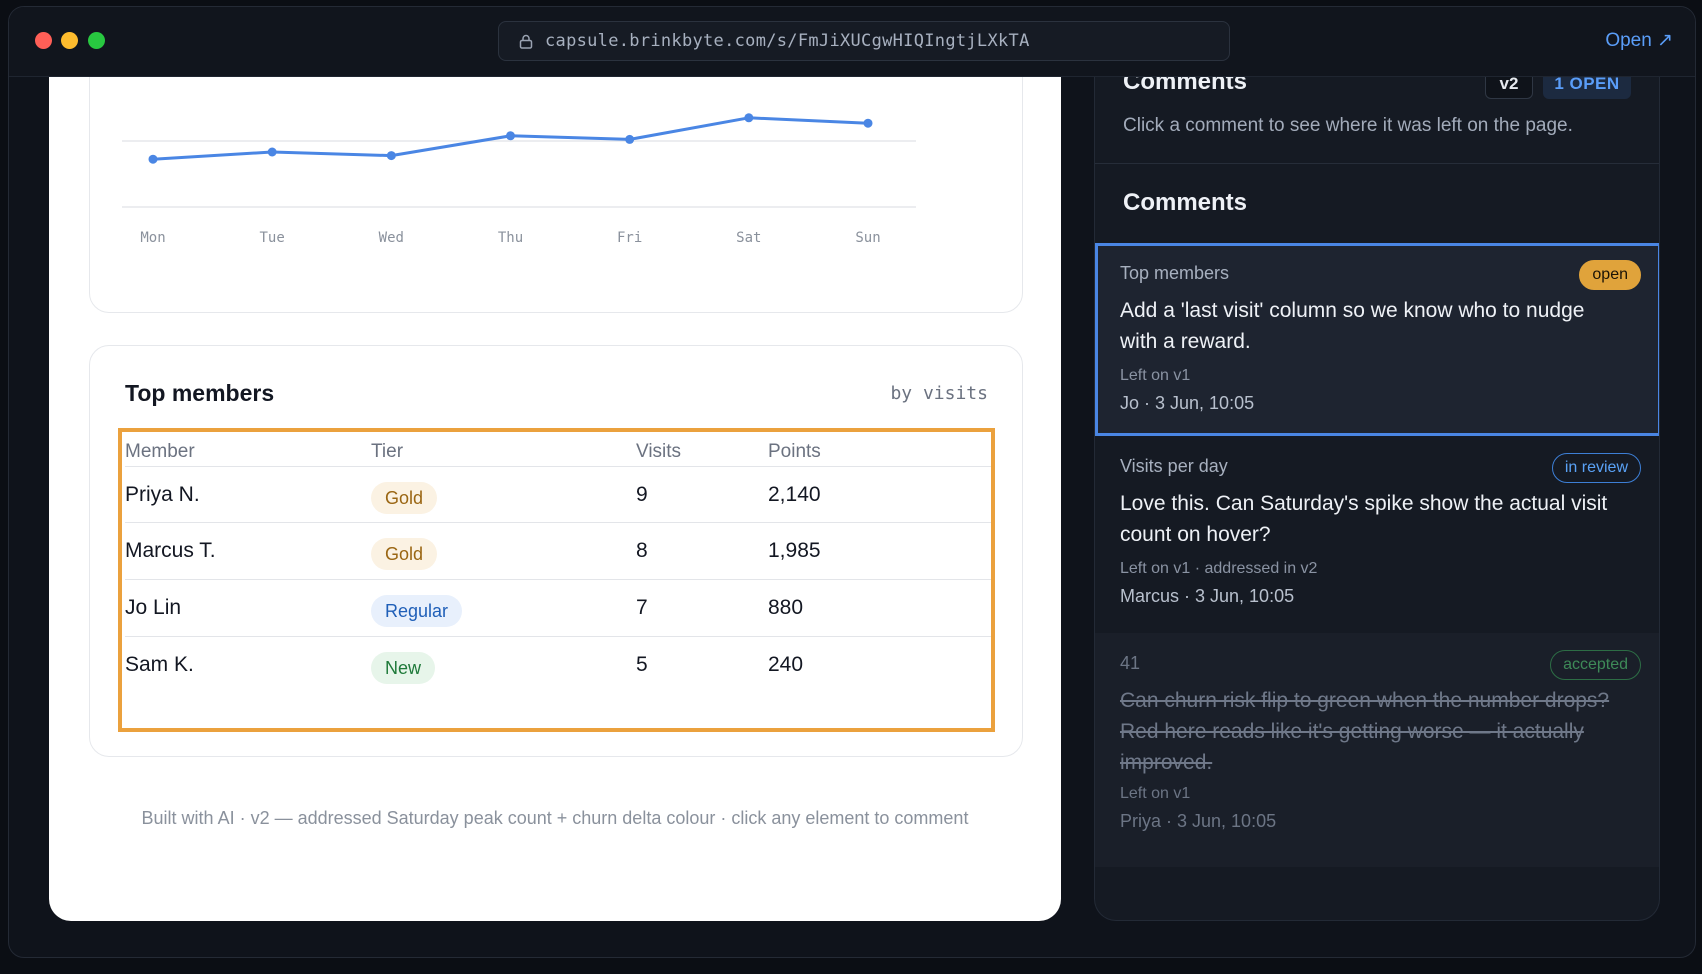  Describe the element at coordinates (558, 458) in the screenshot. I see `table-header: Member Tier Visits Points` at that location.